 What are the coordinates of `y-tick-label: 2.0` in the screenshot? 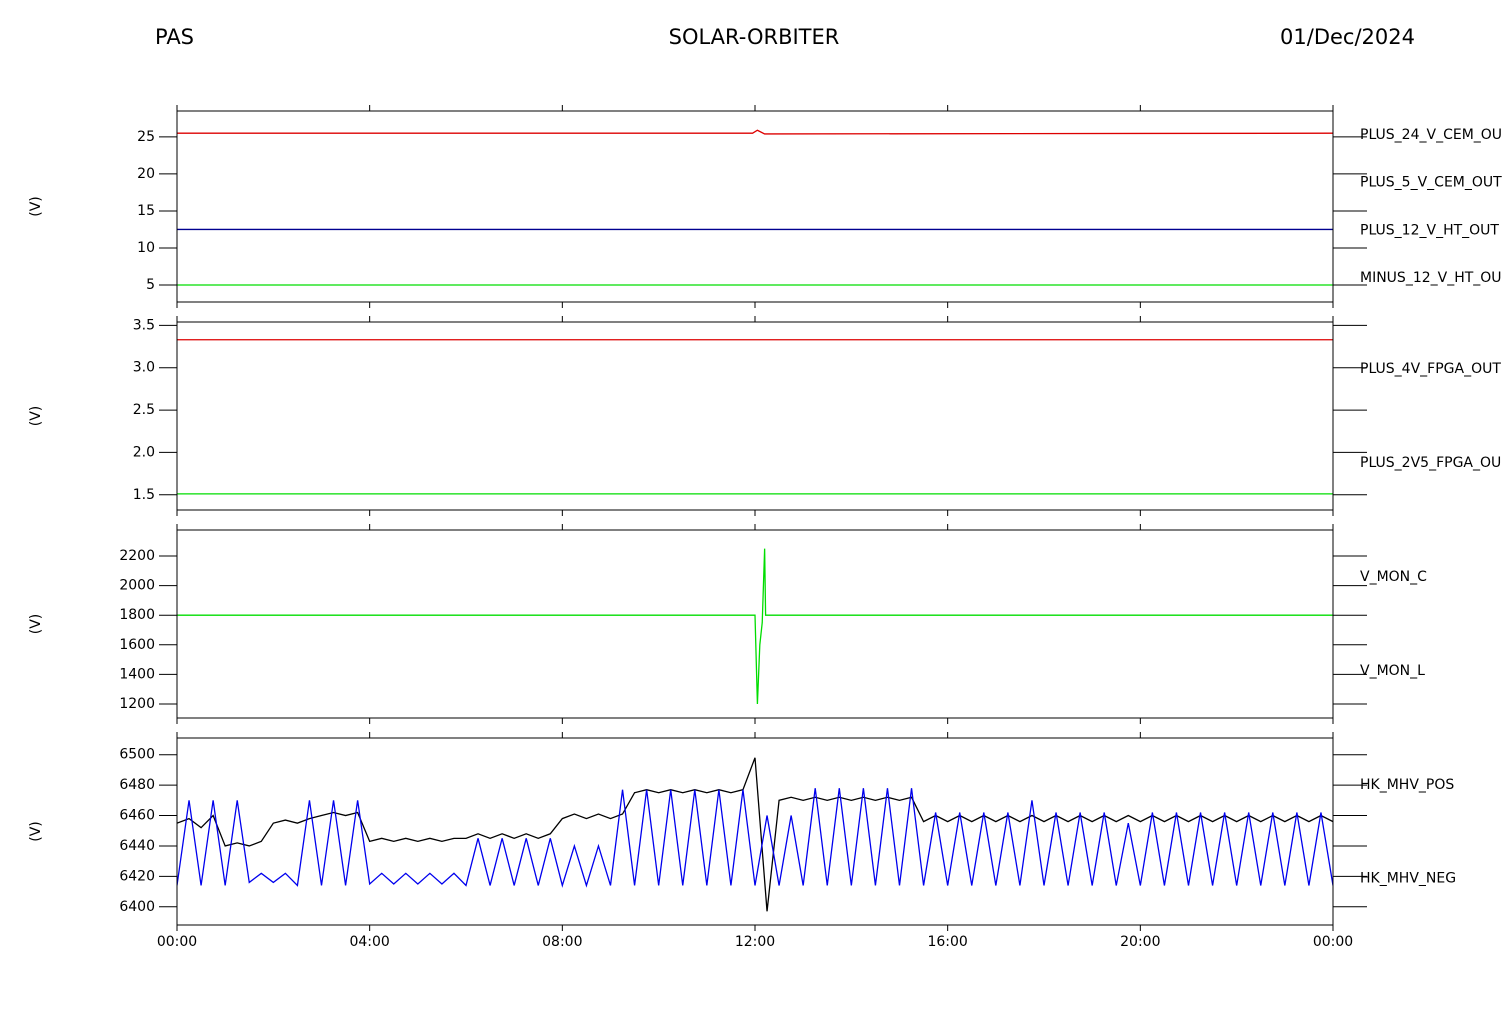 It's located at (144, 452).